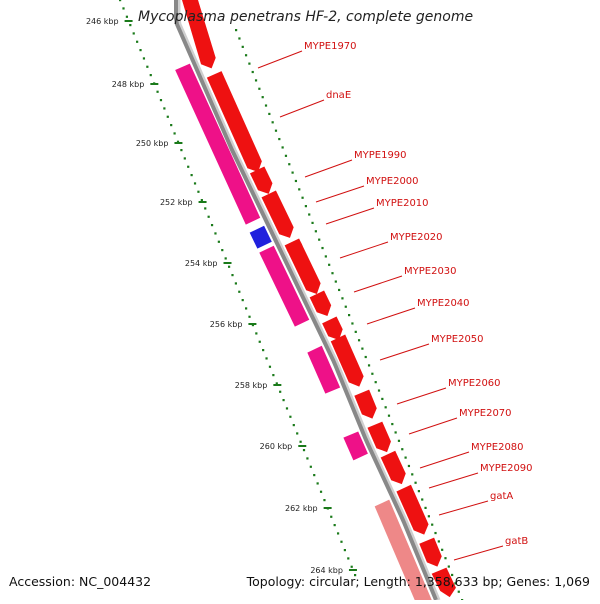 The width and height of the screenshot is (600, 604). I want to click on scale-tick-label: 250 kbp, so click(152, 143).